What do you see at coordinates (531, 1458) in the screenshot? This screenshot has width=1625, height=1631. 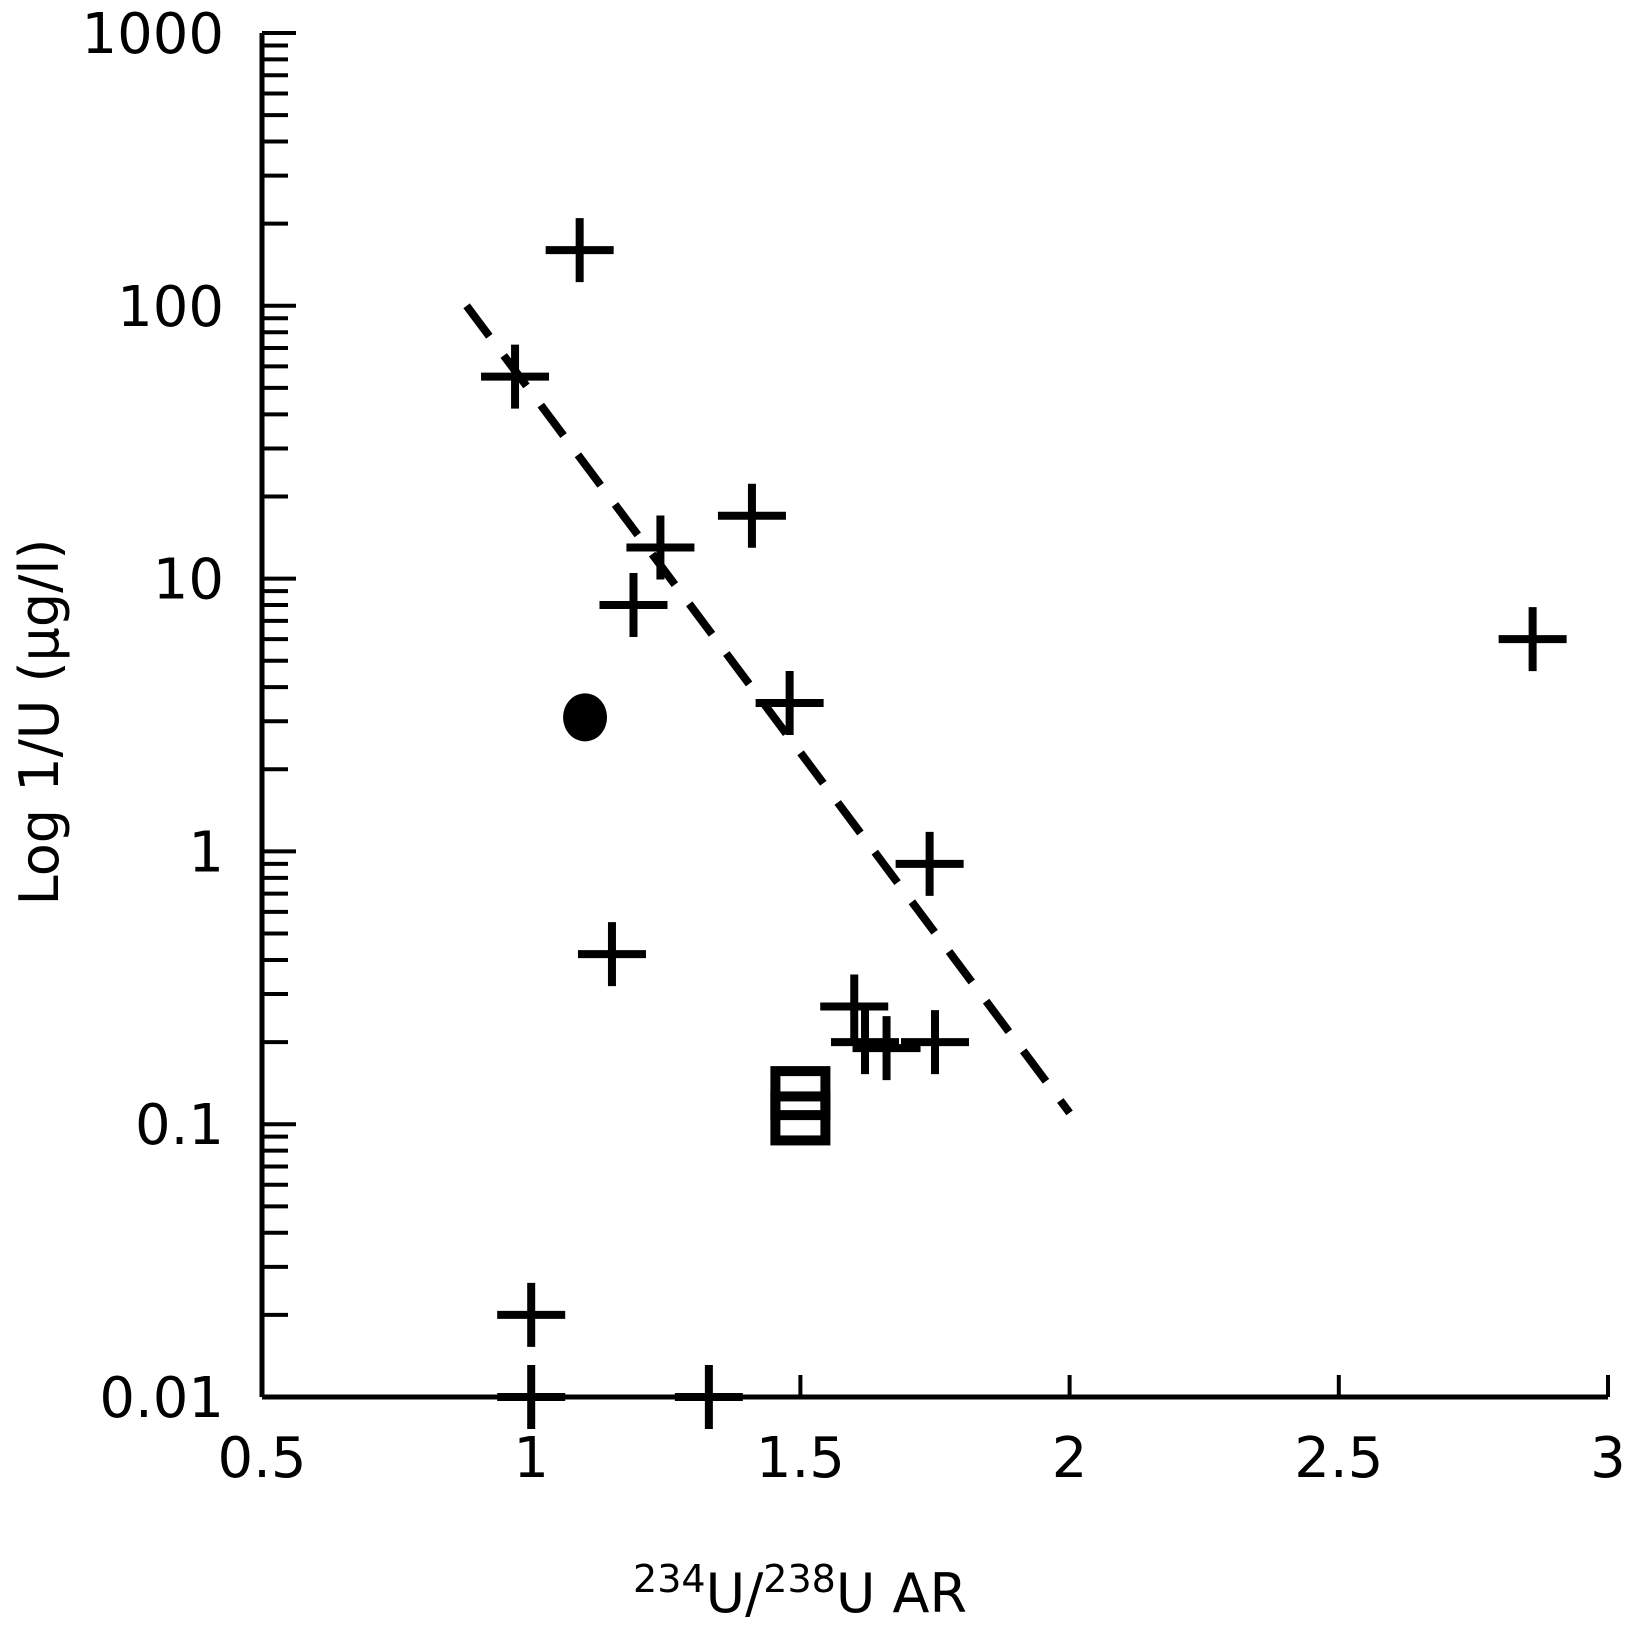 I see `x-tick-label: 1` at bounding box center [531, 1458].